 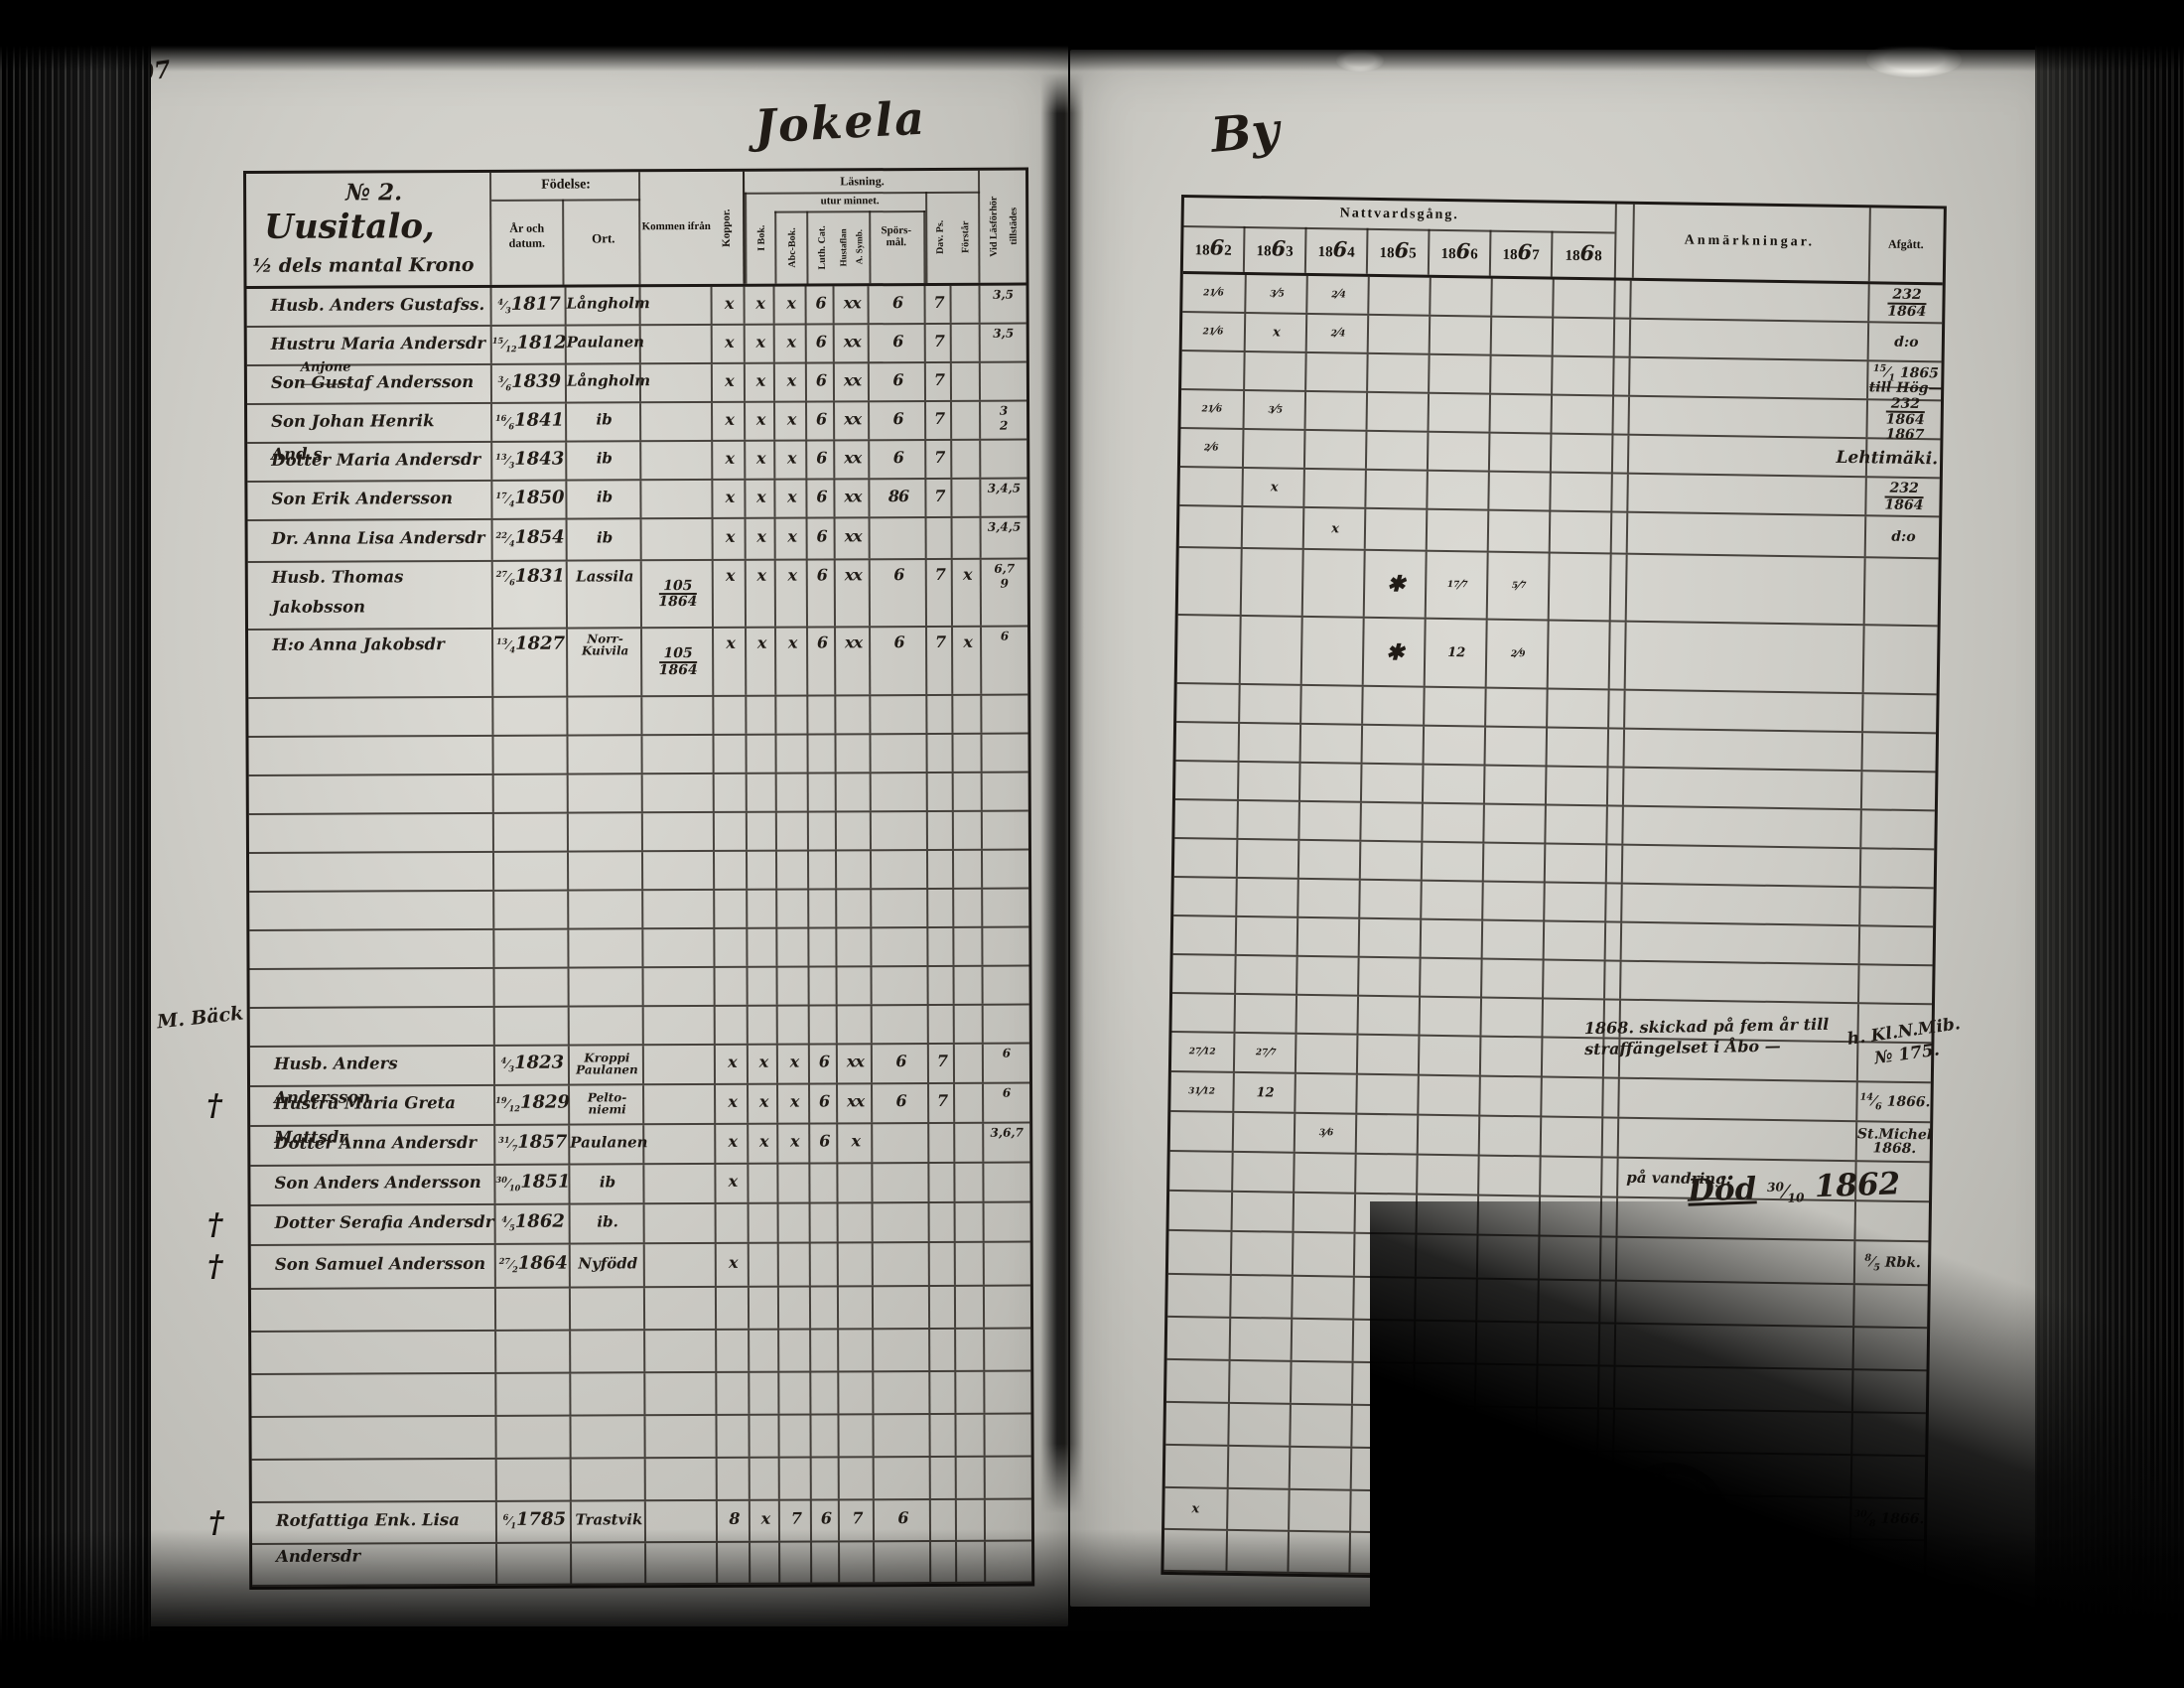 I want to click on cell-communion-mark: 3 ⁄ 5, so click(x=1274, y=409).